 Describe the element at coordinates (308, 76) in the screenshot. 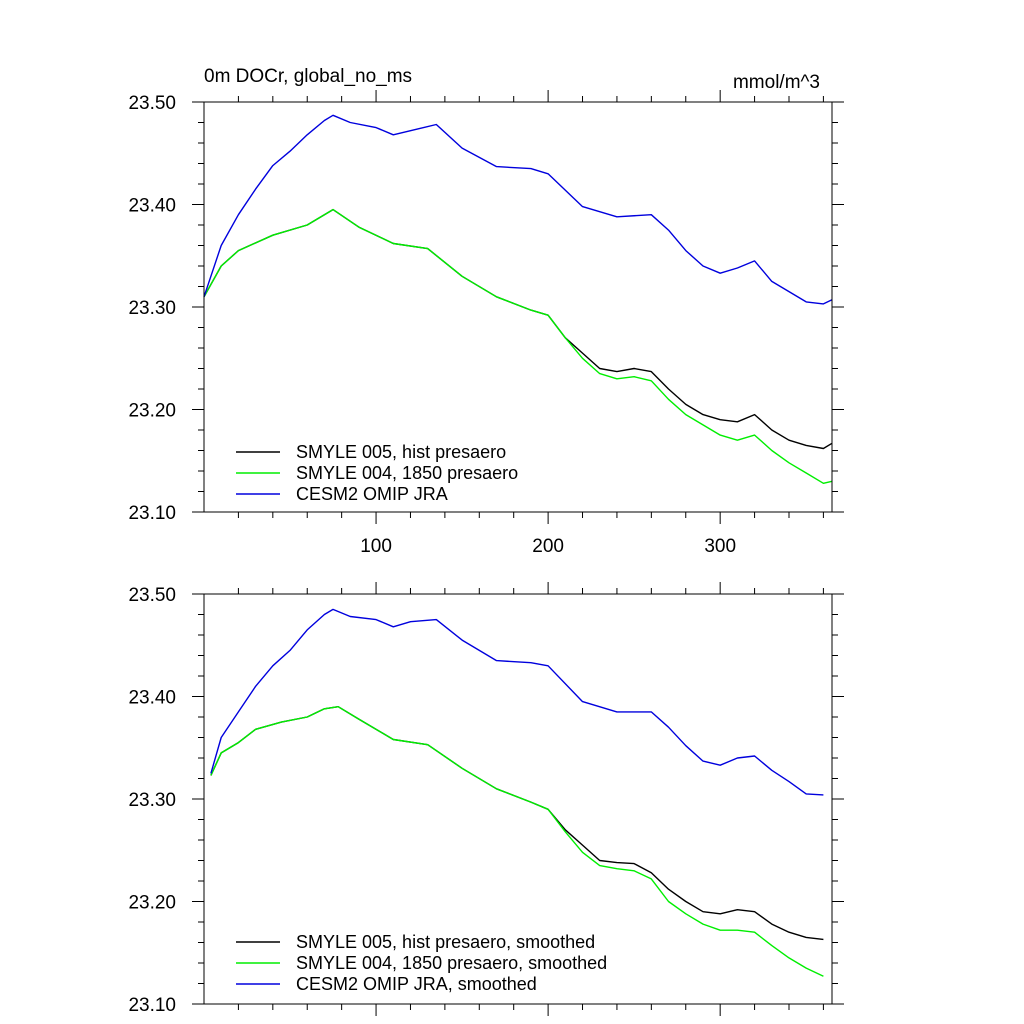

I see `chart-title: 0m DOCr, global_no_ms` at that location.